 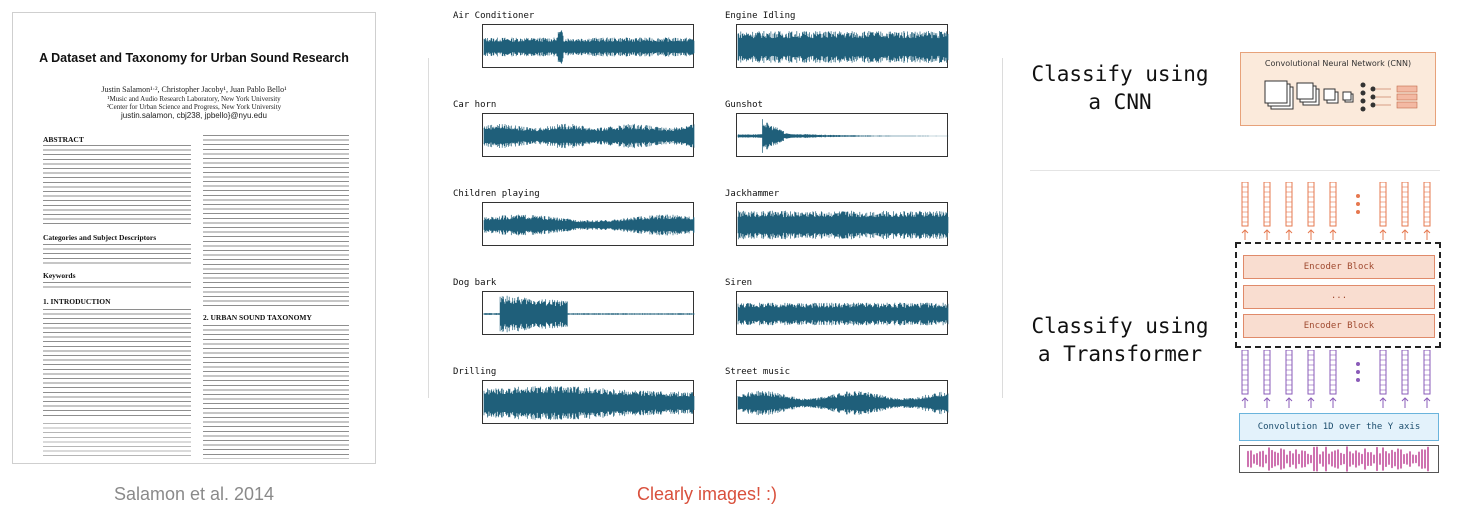 What do you see at coordinates (1235, 170) in the screenshot?
I see `divider-horizontal` at bounding box center [1235, 170].